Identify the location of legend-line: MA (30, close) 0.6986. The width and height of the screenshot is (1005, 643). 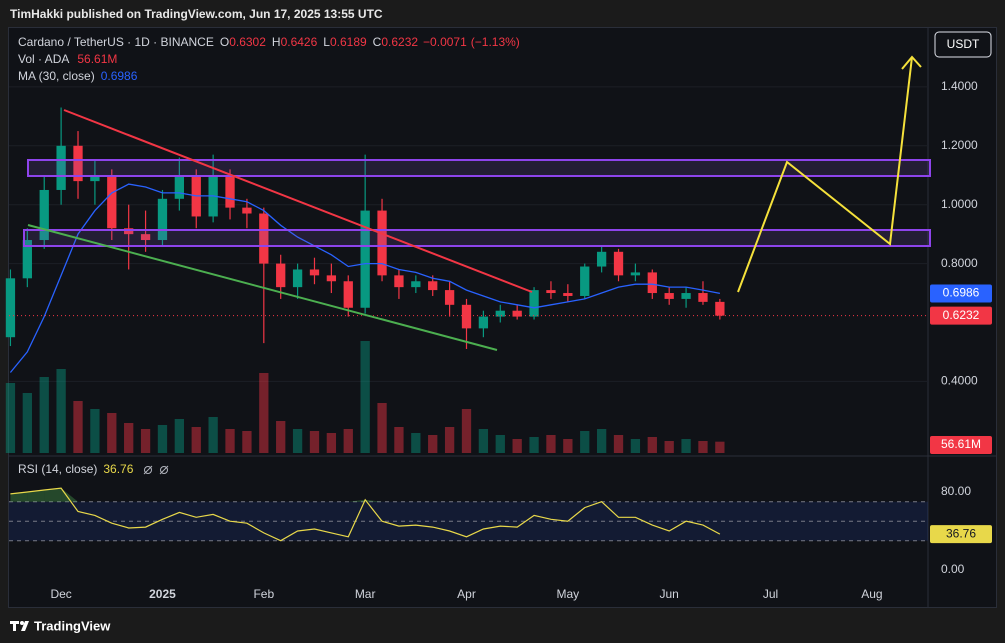
(78, 76).